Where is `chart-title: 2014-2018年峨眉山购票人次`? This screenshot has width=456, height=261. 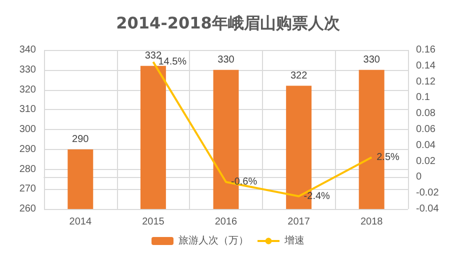
chart-title: 2014-2018年峨眉山购票人次 is located at coordinates (228, 23).